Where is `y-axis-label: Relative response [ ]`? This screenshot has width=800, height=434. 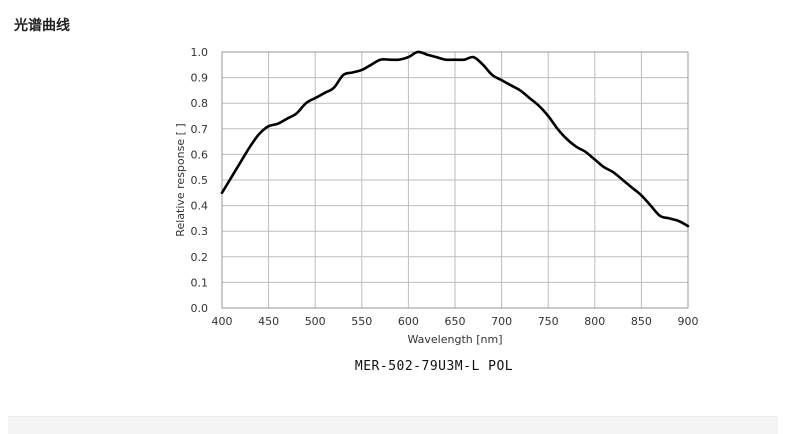
y-axis-label: Relative response [ ] is located at coordinates (180, 179).